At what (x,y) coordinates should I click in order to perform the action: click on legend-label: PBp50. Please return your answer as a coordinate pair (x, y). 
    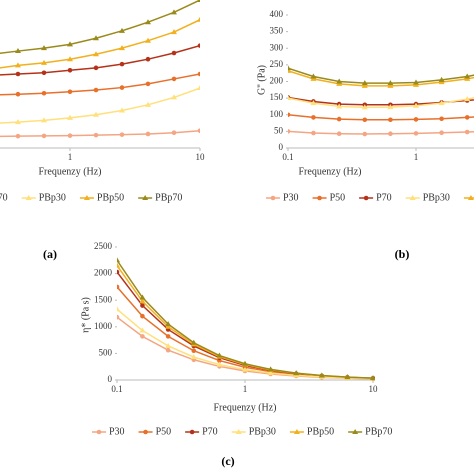
    Looking at the image, I should click on (110, 197).